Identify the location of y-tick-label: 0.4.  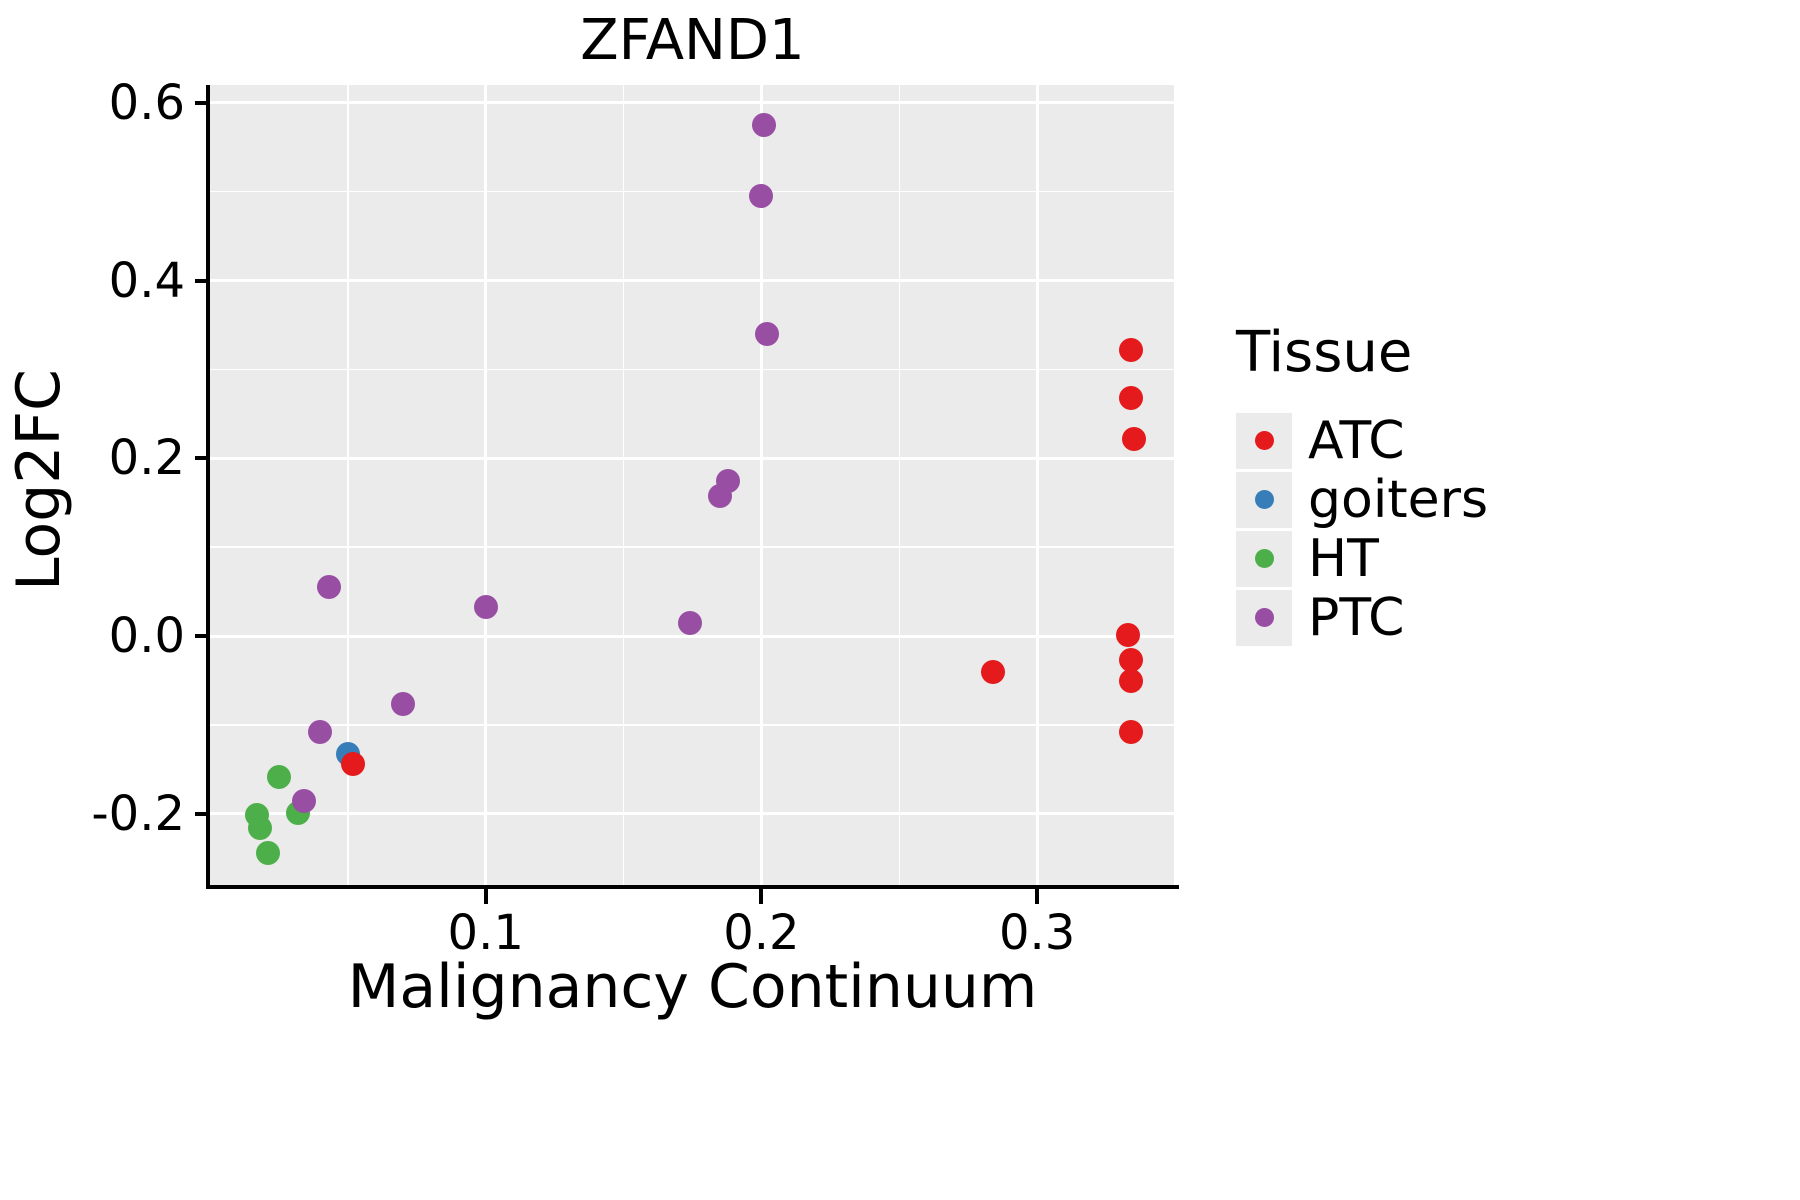
(146, 280).